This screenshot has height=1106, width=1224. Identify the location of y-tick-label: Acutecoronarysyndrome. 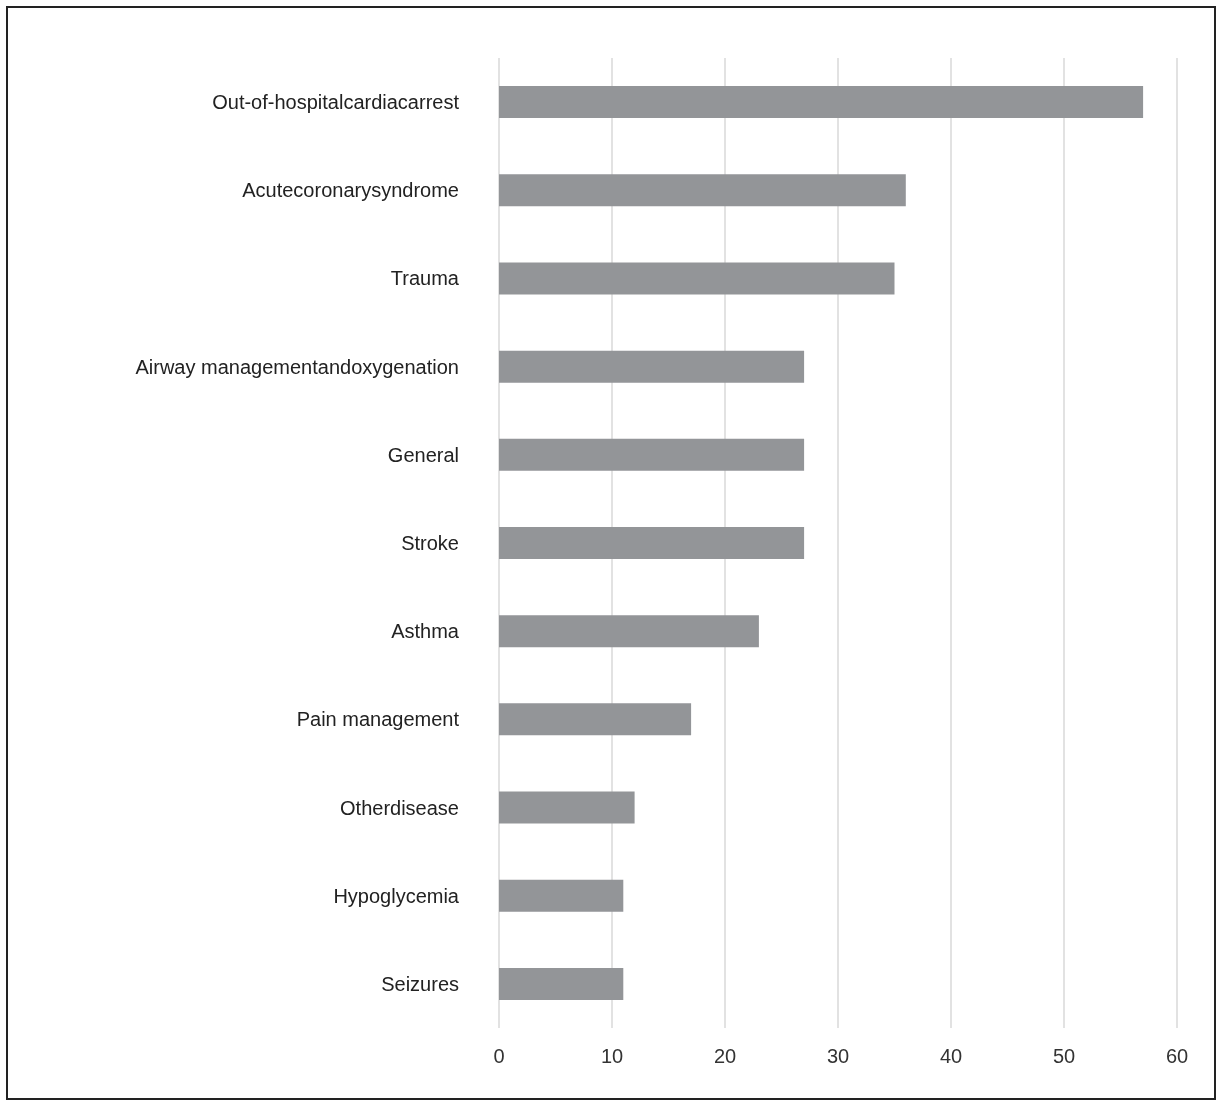
(350, 190).